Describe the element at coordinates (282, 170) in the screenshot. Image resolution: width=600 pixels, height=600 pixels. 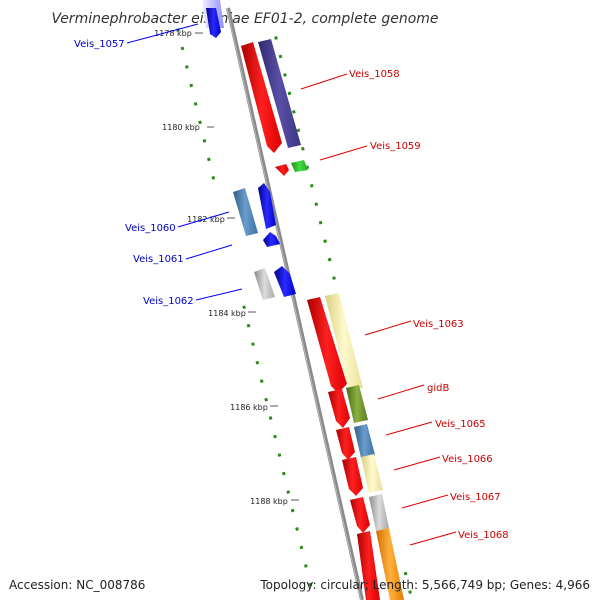
I see `gene-arrow-veis-1059a` at that location.